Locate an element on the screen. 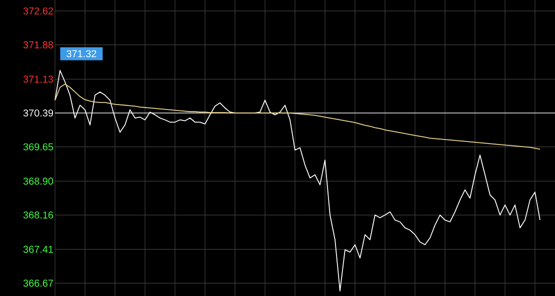  y-tick-label: 368.90 is located at coordinates (38, 181).